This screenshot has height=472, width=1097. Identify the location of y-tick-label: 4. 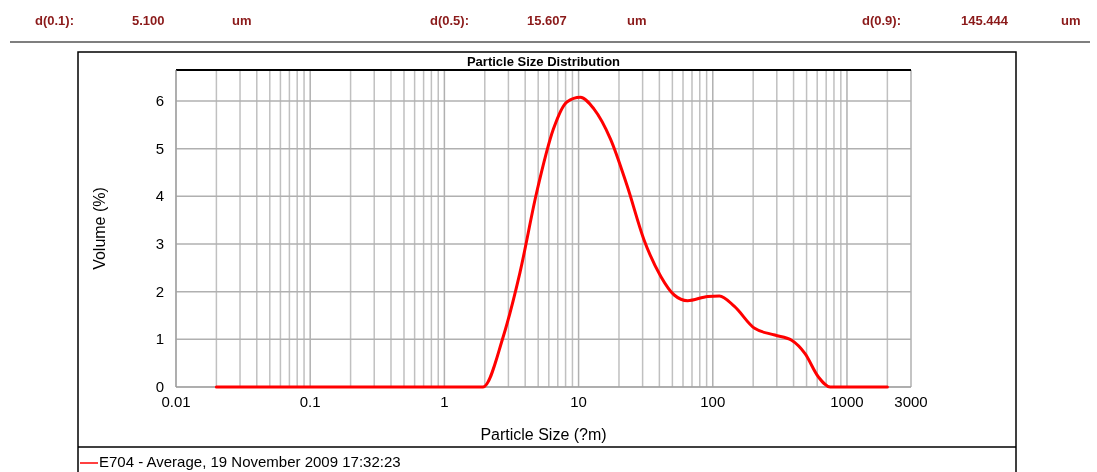
(159, 196).